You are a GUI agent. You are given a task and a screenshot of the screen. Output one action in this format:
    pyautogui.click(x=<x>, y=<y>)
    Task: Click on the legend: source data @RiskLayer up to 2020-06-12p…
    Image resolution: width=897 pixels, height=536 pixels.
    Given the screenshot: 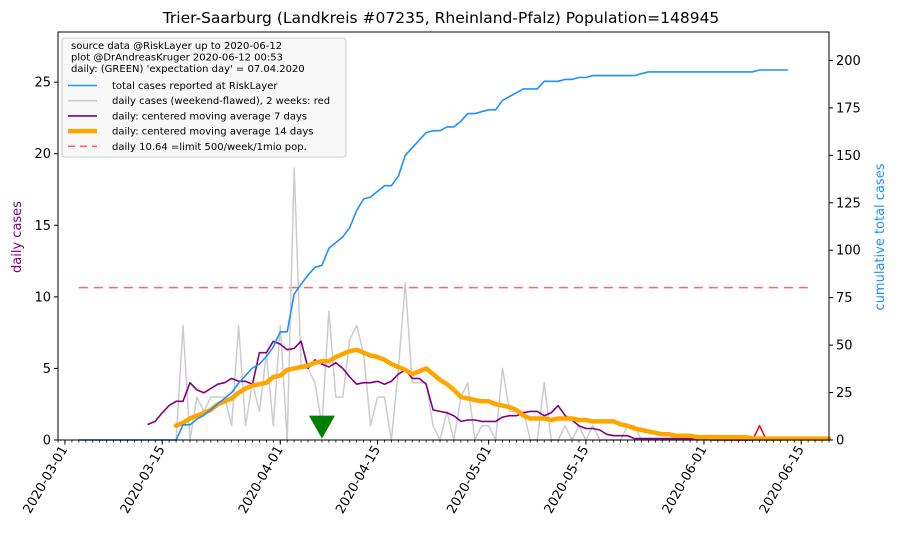 What is the action you would take?
    pyautogui.click(x=204, y=97)
    